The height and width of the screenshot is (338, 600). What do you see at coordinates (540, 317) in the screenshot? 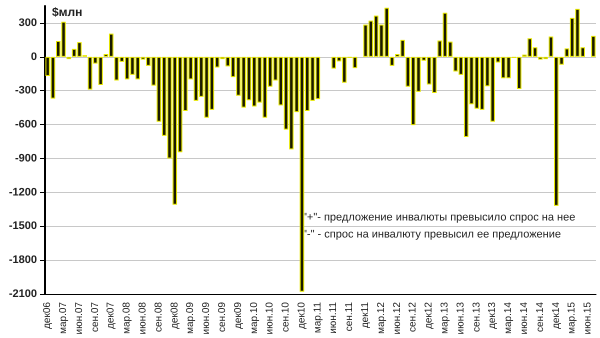
I see `x-tick-label: сен.14` at bounding box center [540, 317].